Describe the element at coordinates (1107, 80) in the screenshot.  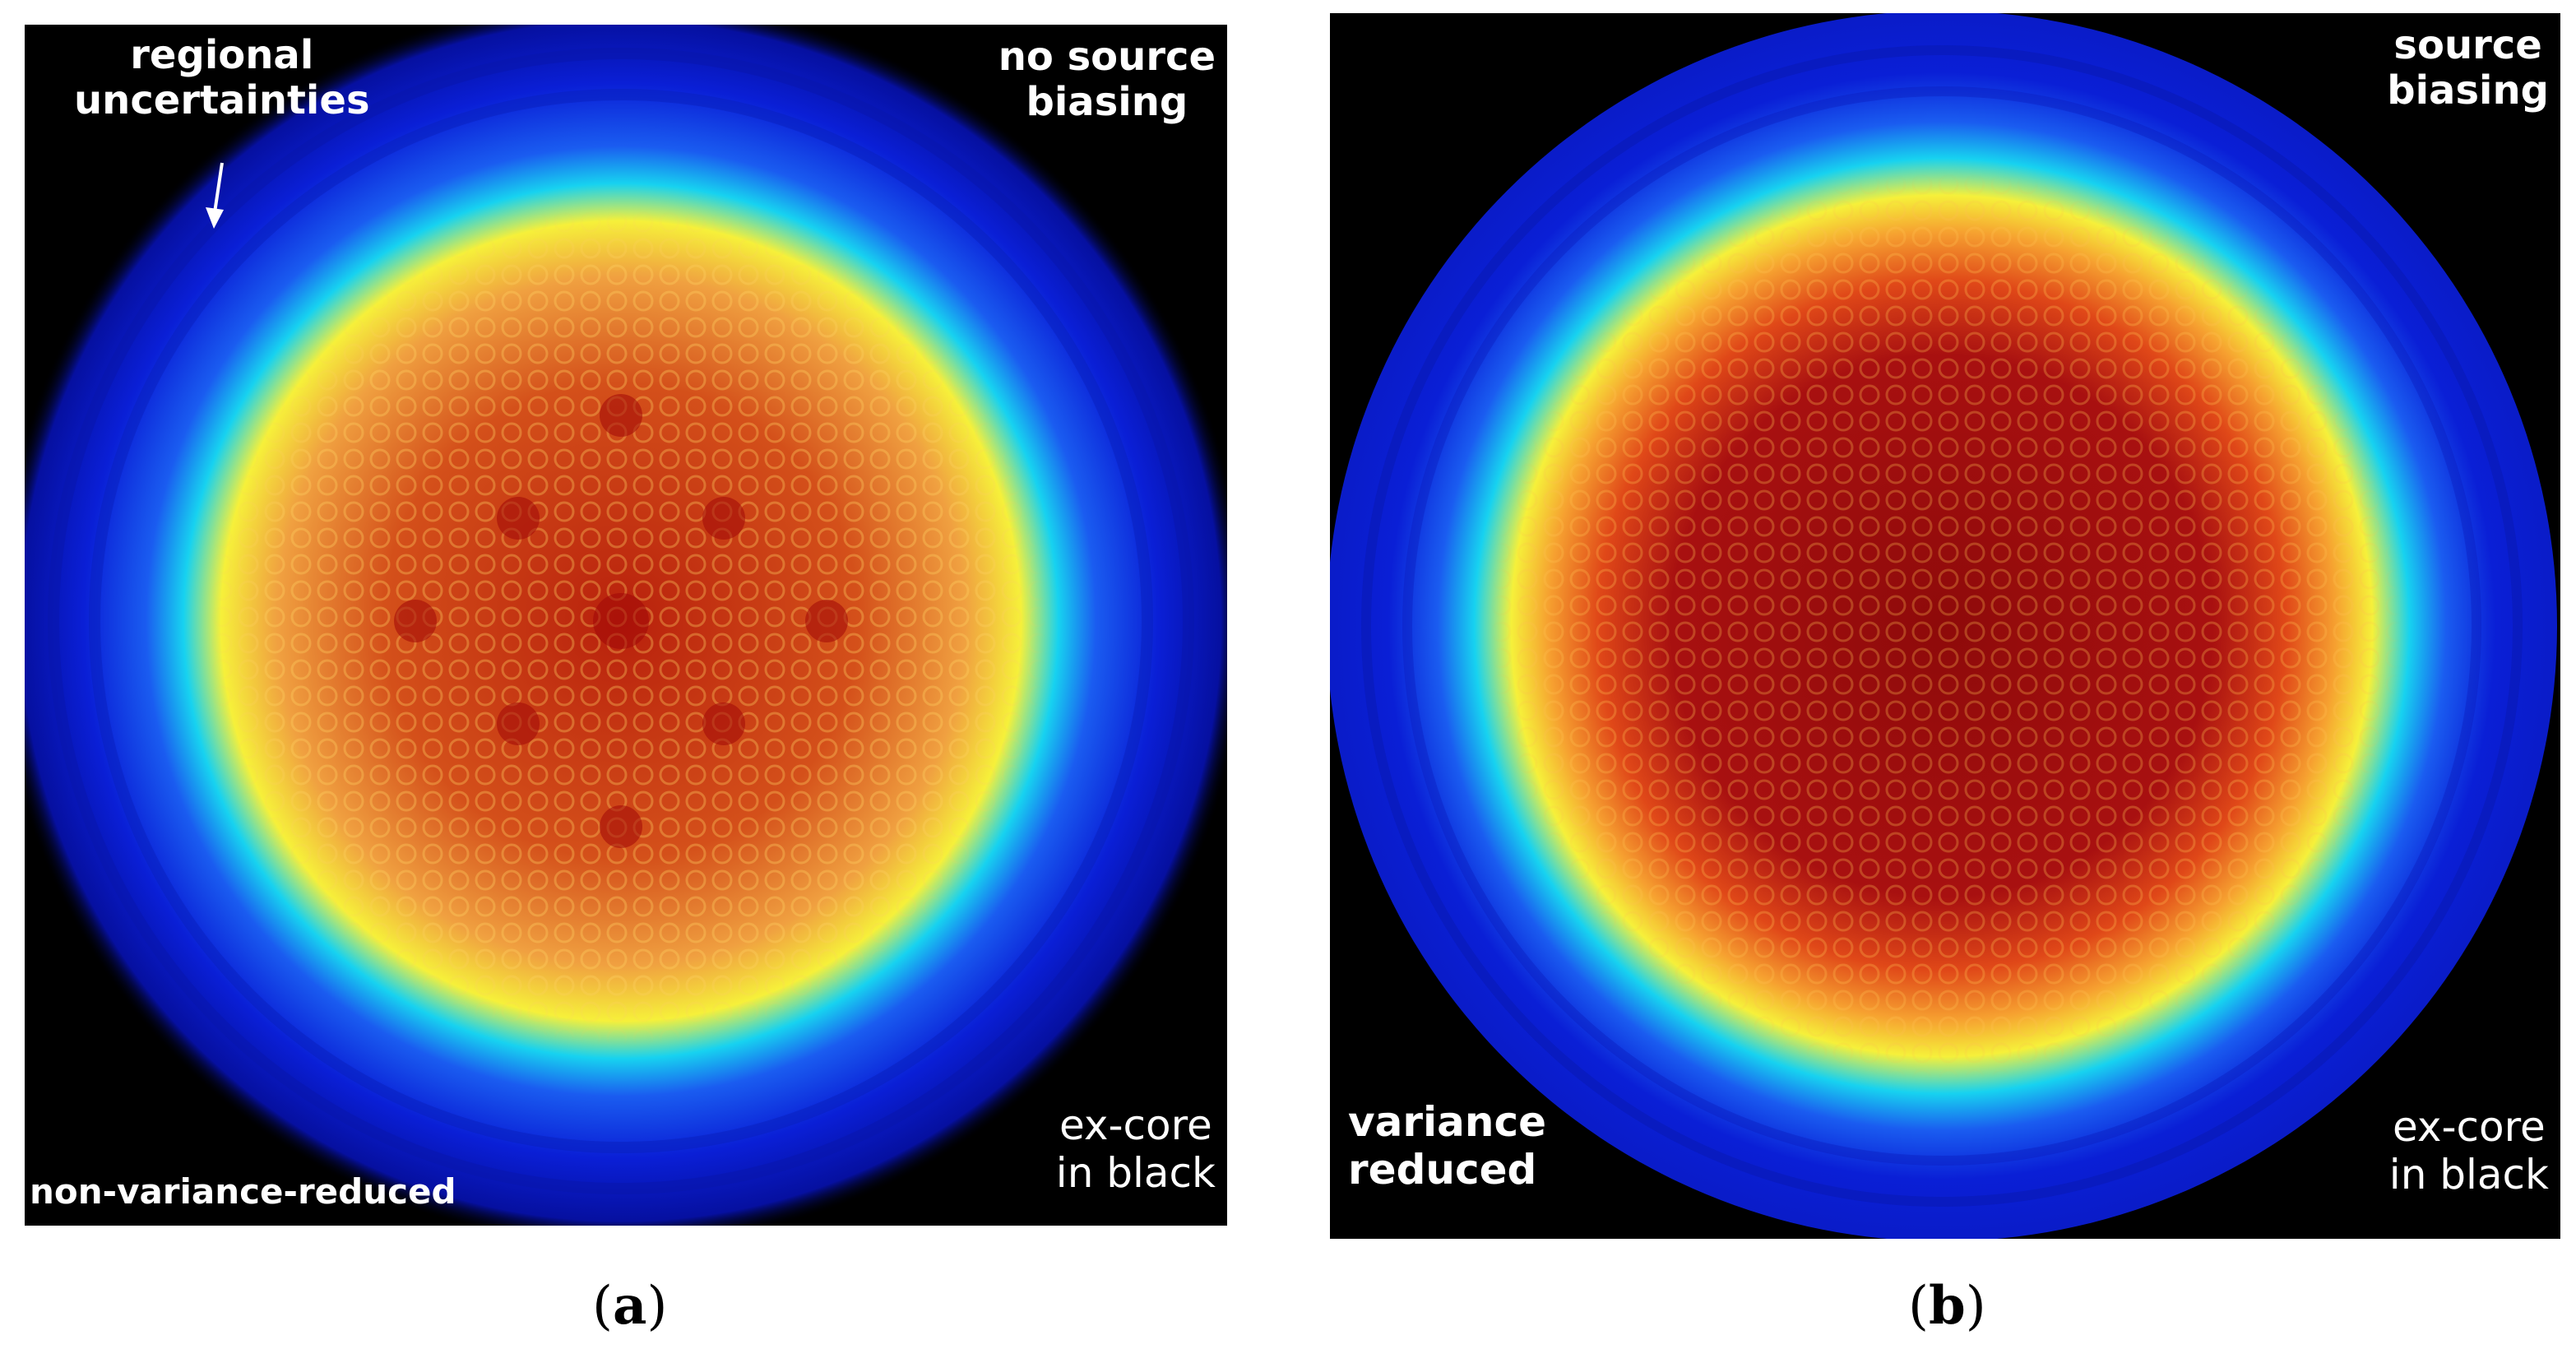
I see `label-no-source-biasing: no source biasing` at that location.